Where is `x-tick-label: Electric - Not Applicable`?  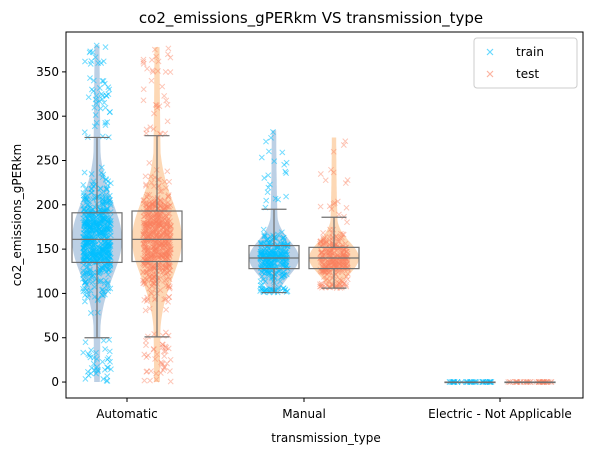 x-tick-label: Electric - Not Applicable is located at coordinates (500, 414).